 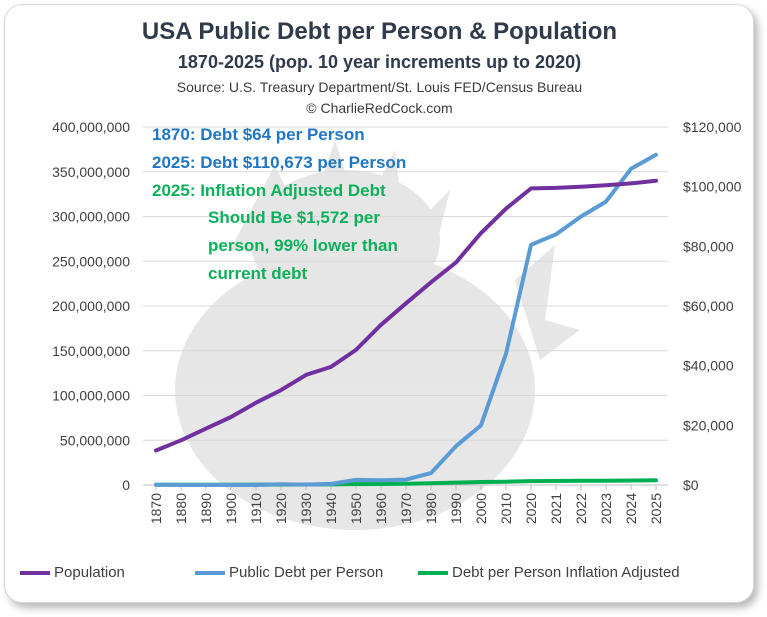 I want to click on legend-debt: Public Debt per Person, so click(x=289, y=572).